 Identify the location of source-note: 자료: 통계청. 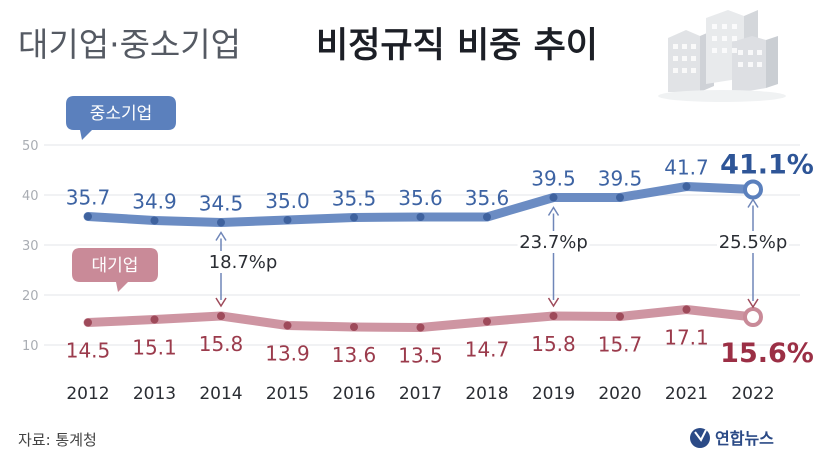
(57, 440).